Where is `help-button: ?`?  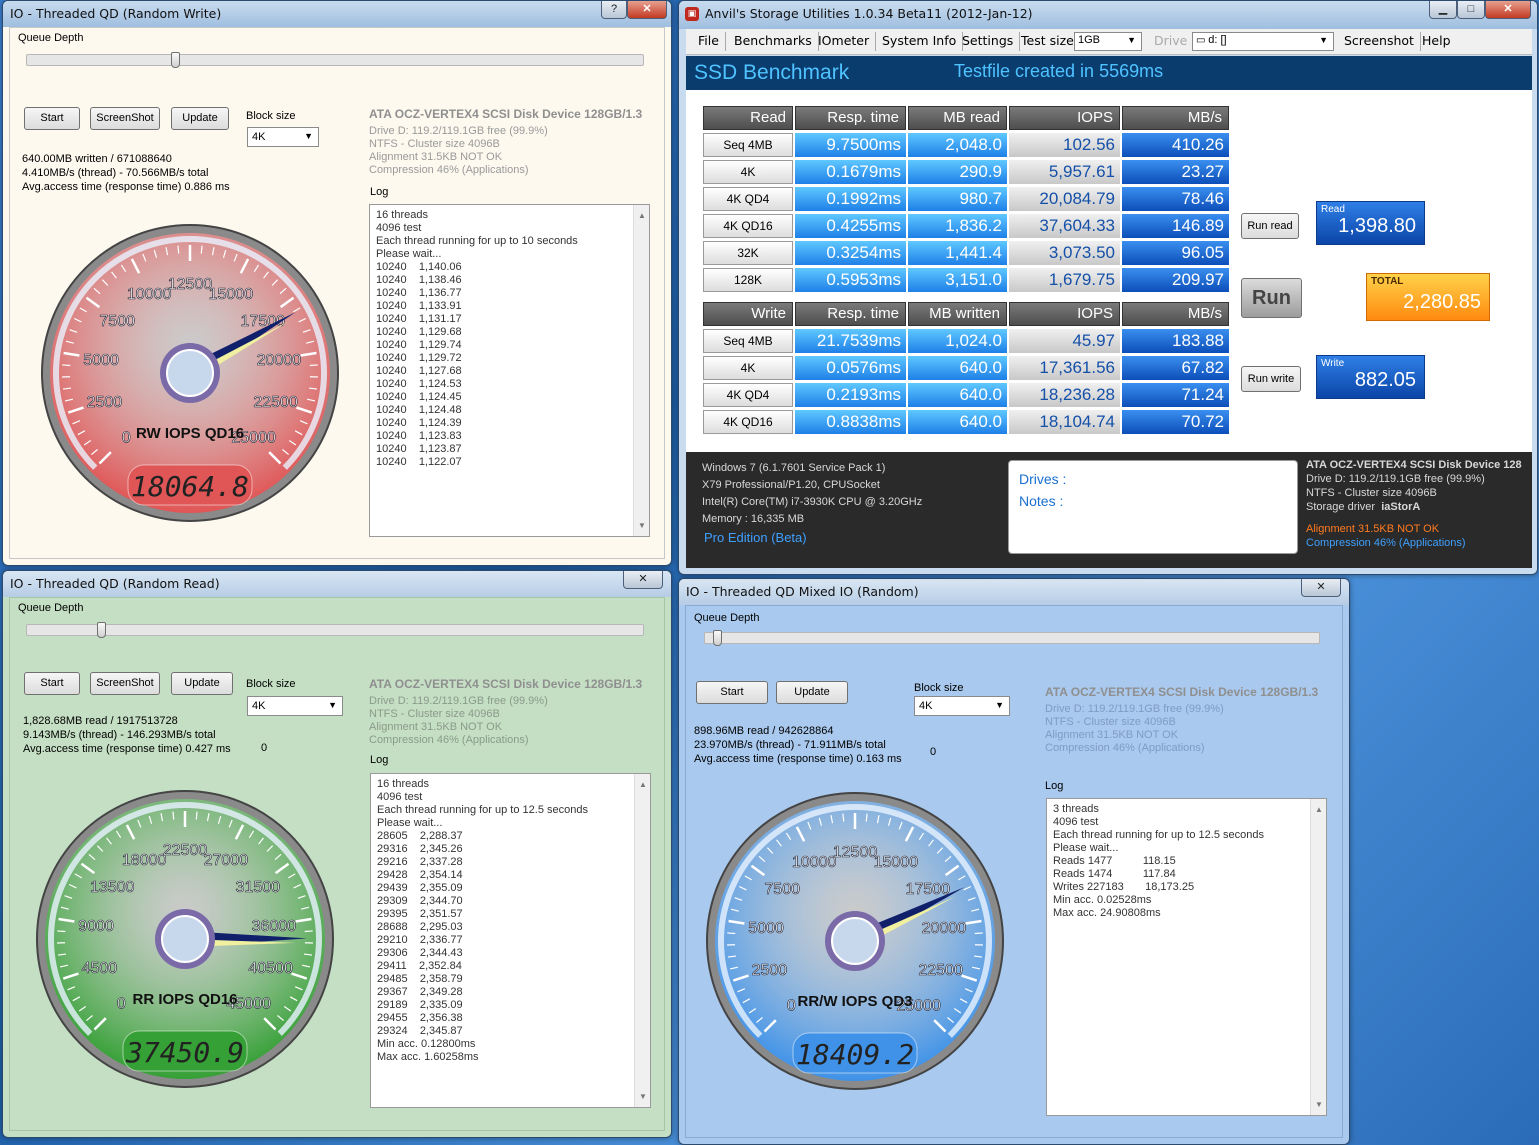 help-button: ? is located at coordinates (614, 10).